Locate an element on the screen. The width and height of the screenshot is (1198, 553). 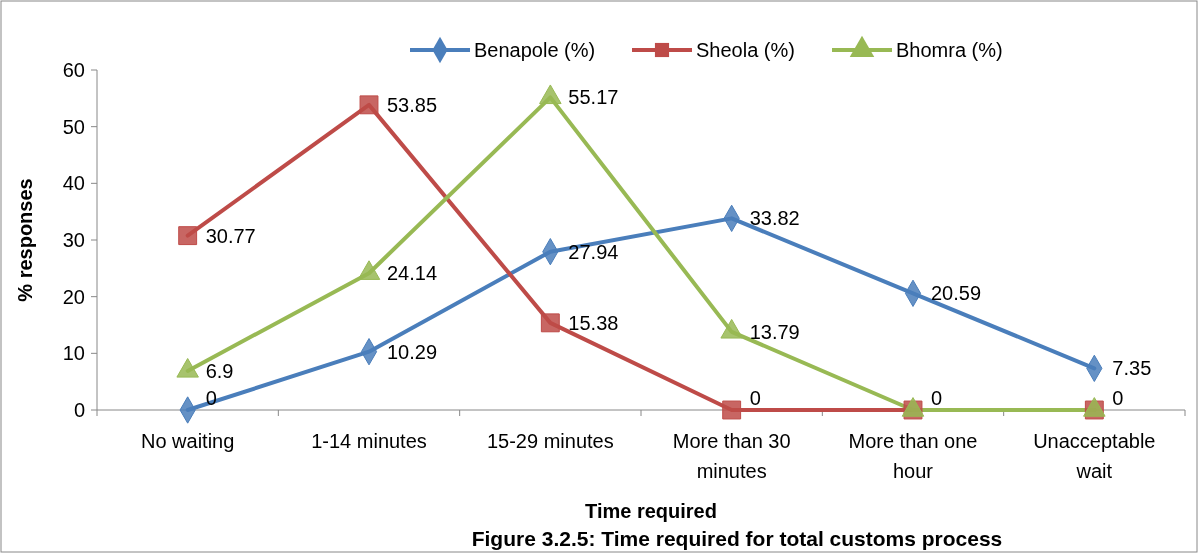
data-label: 27.94 is located at coordinates (593, 251).